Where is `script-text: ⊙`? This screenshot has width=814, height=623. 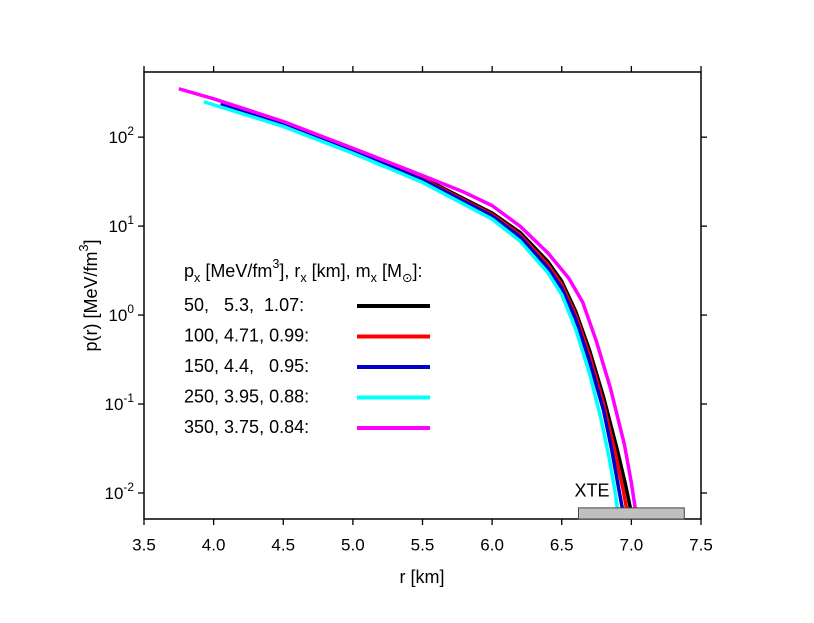
script-text: ⊙ is located at coordinates (407, 278).